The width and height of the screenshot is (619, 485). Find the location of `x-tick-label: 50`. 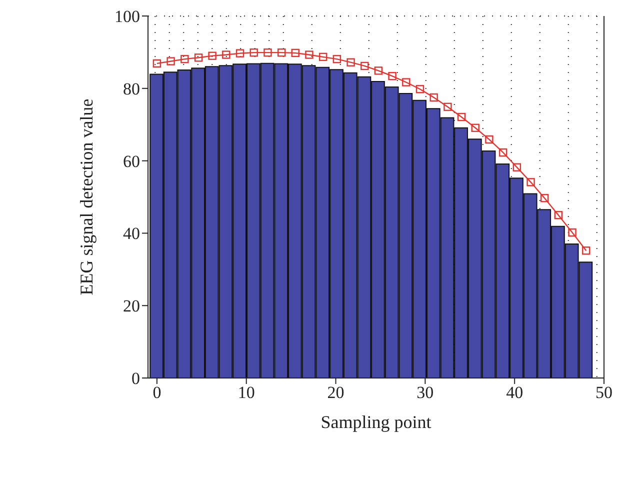

x-tick-label: 50 is located at coordinates (604, 392).